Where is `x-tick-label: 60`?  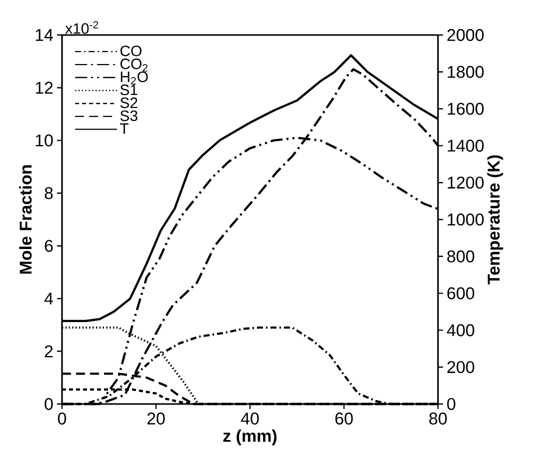
x-tick-label: 60 is located at coordinates (344, 418).